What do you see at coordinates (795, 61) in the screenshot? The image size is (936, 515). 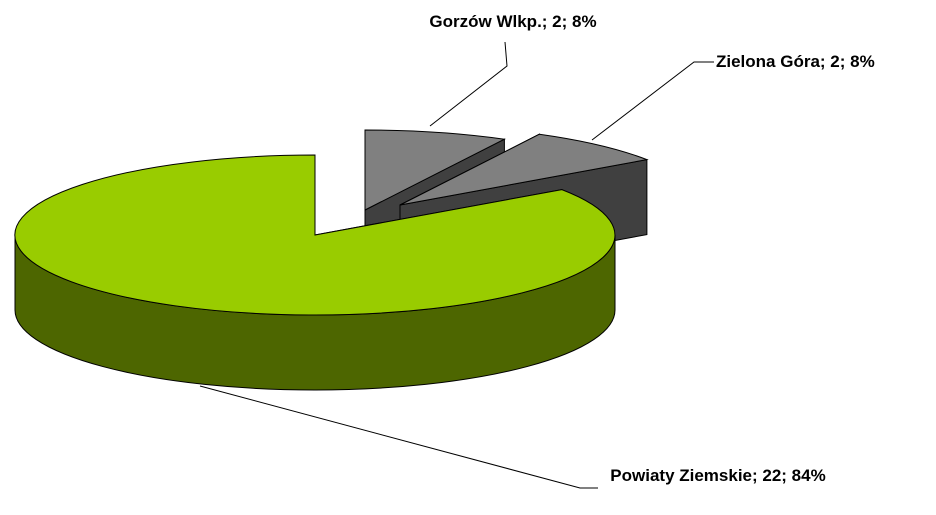 I see `slice-label: Zielona Góra; 2; 8%` at bounding box center [795, 61].